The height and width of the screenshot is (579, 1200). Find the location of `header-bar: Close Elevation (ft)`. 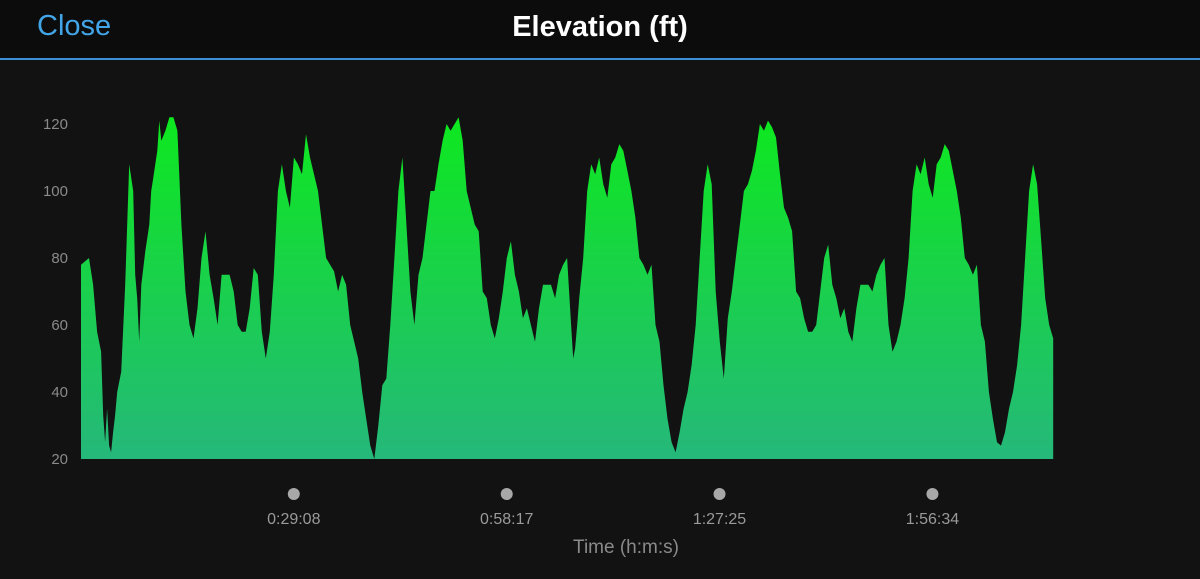

header-bar: Close Elevation (ft) is located at coordinates (600, 30).